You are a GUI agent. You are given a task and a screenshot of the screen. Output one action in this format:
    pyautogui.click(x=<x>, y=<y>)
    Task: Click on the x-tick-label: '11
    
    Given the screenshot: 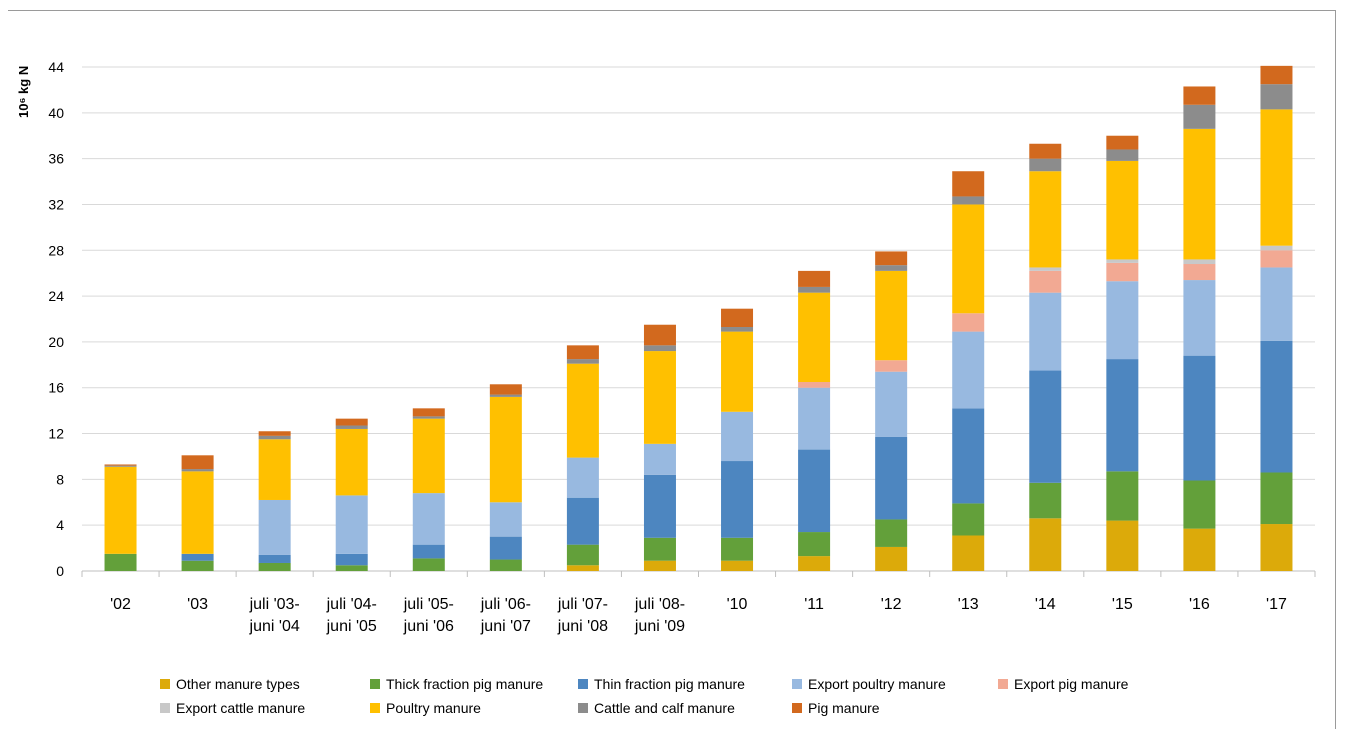 What is the action you would take?
    pyautogui.click(x=814, y=604)
    